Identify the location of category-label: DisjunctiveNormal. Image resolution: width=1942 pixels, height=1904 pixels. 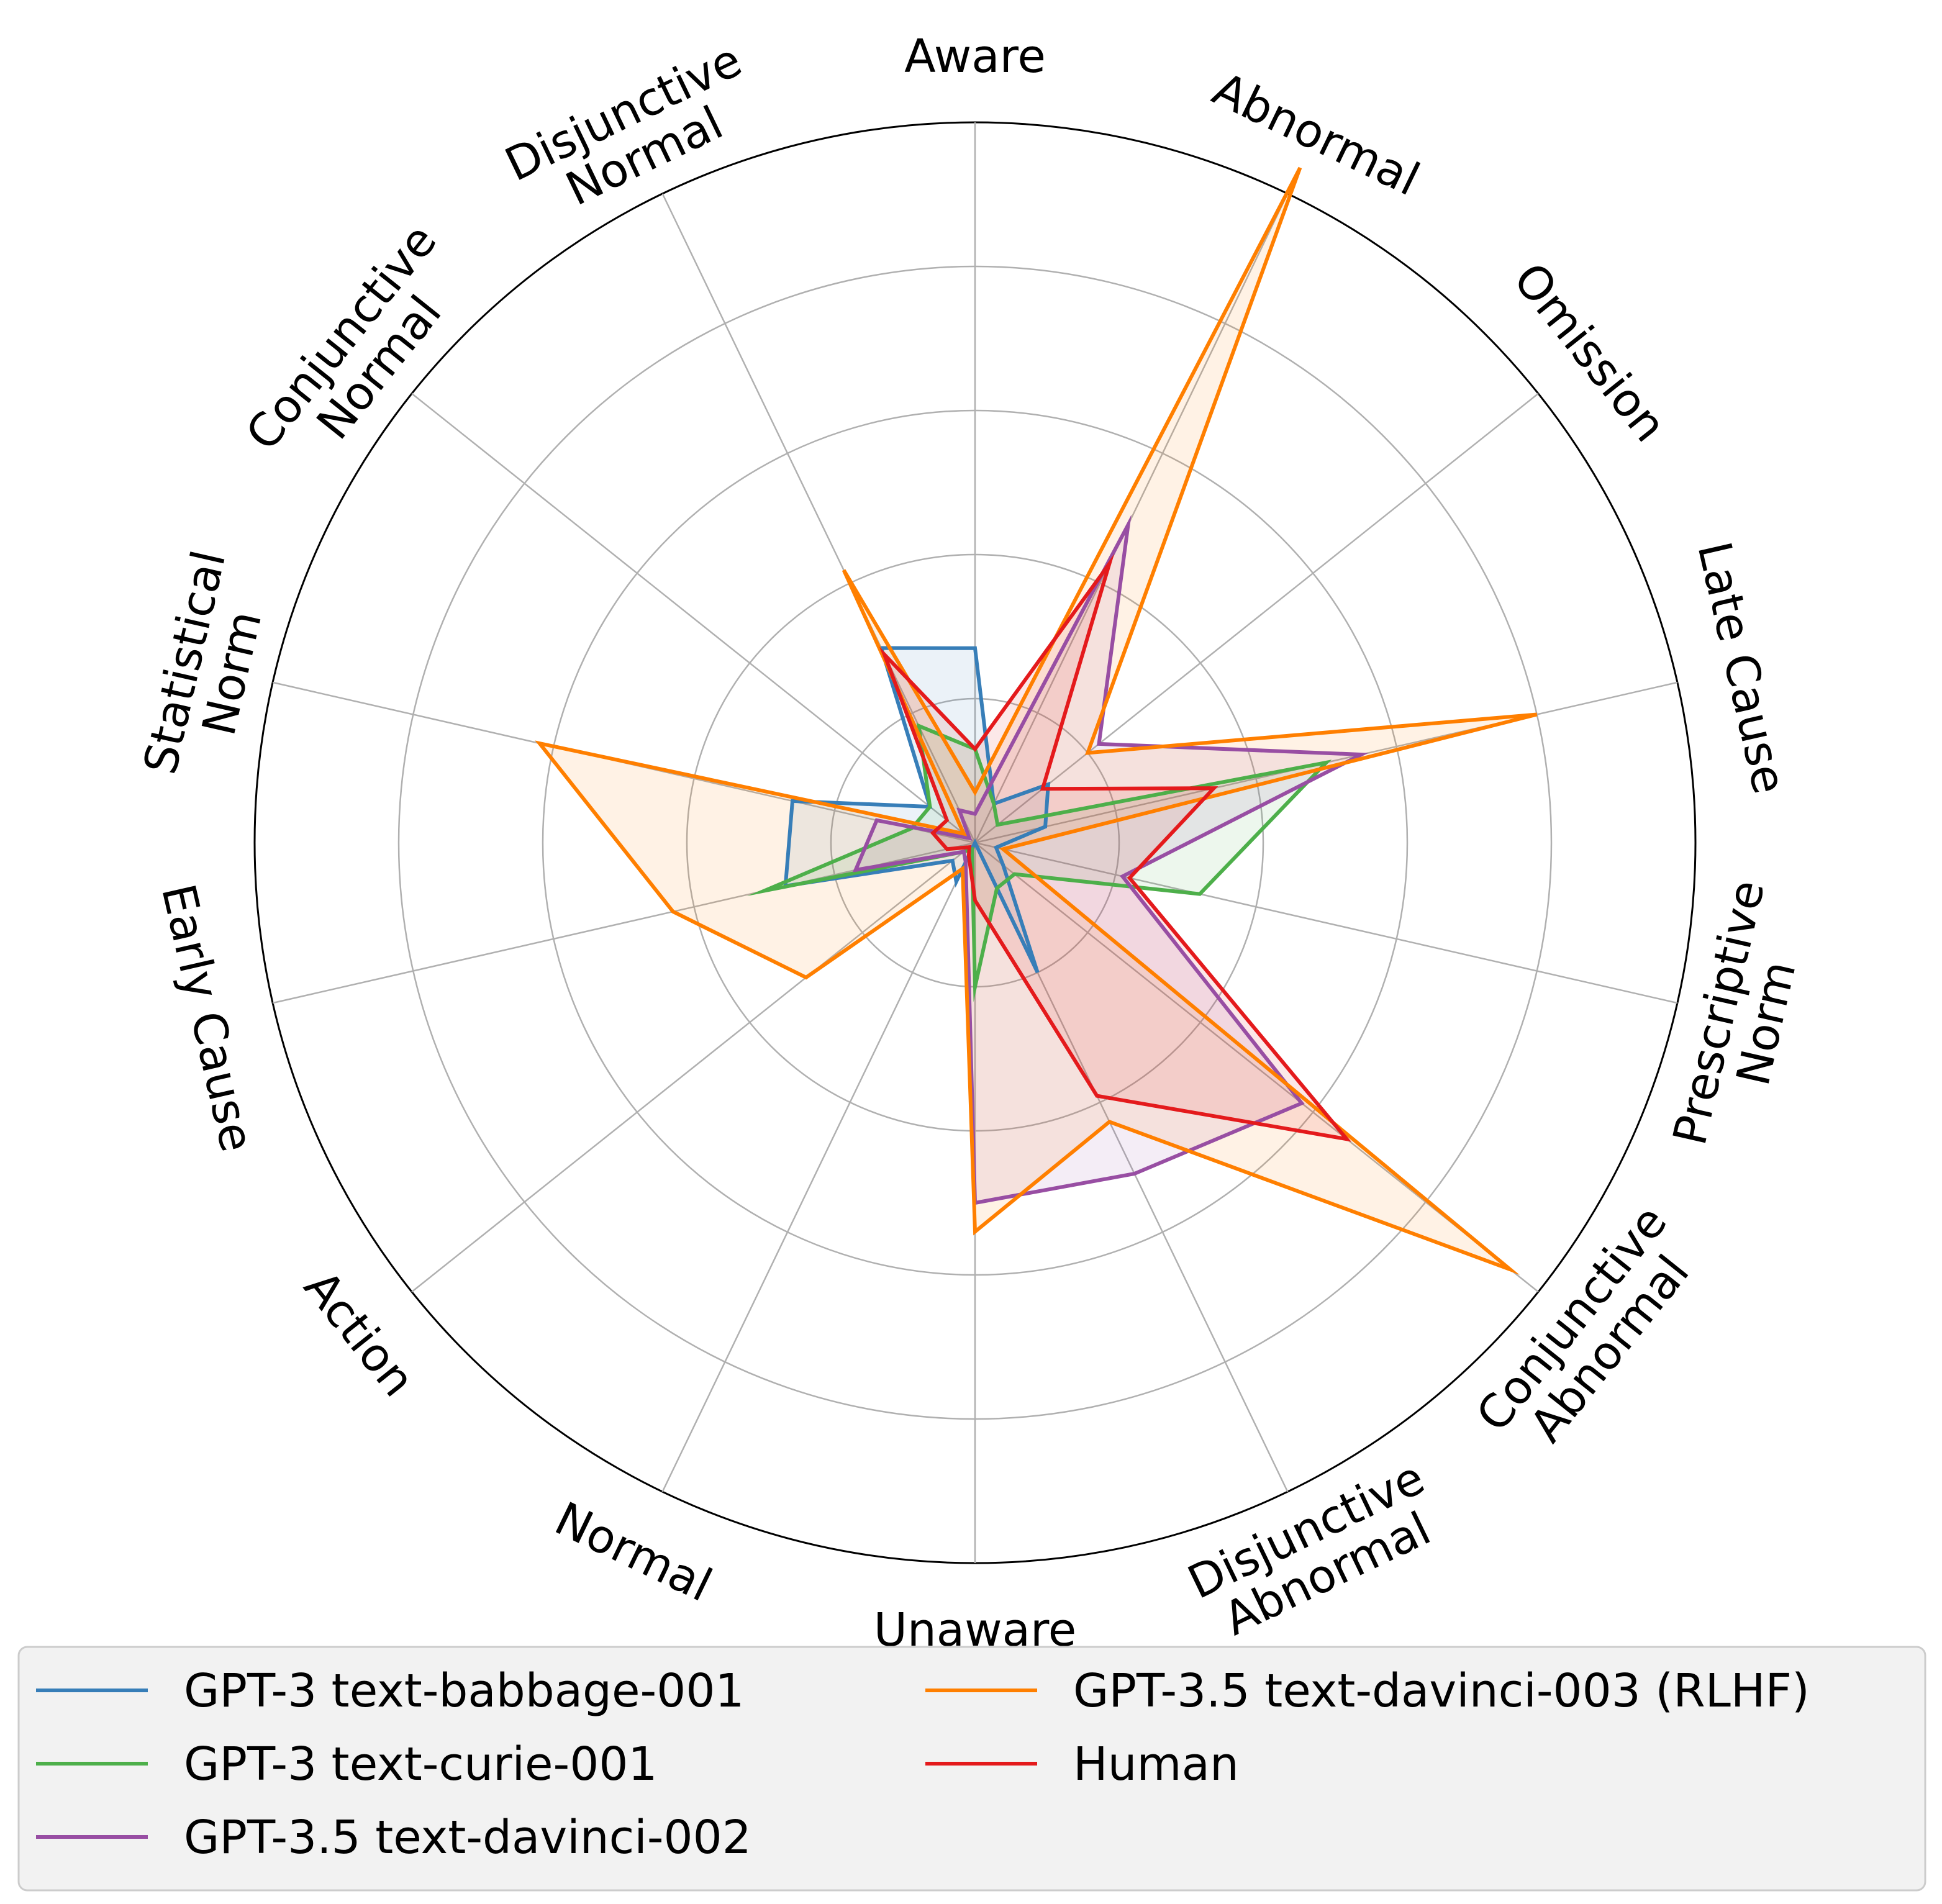
(634, 135).